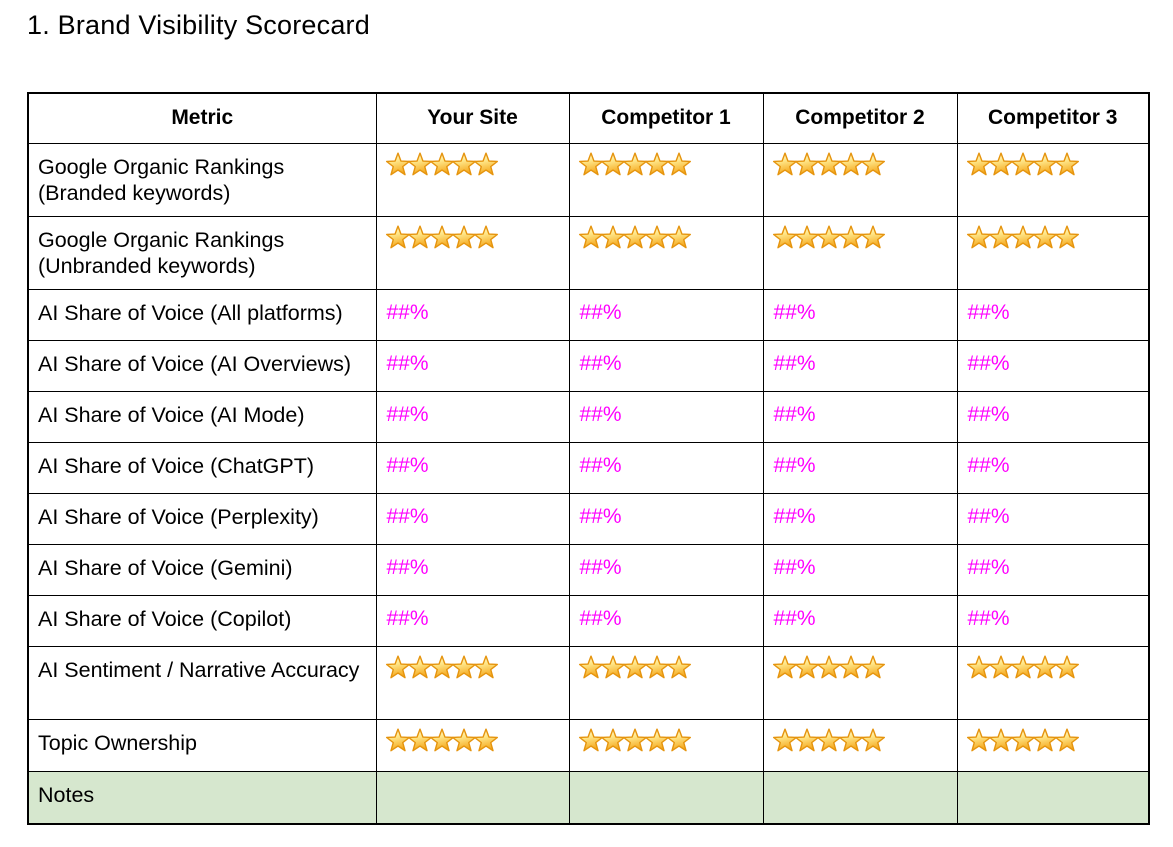  What do you see at coordinates (202, 745) in the screenshot?
I see `row-label: Topic Ownership` at bounding box center [202, 745].